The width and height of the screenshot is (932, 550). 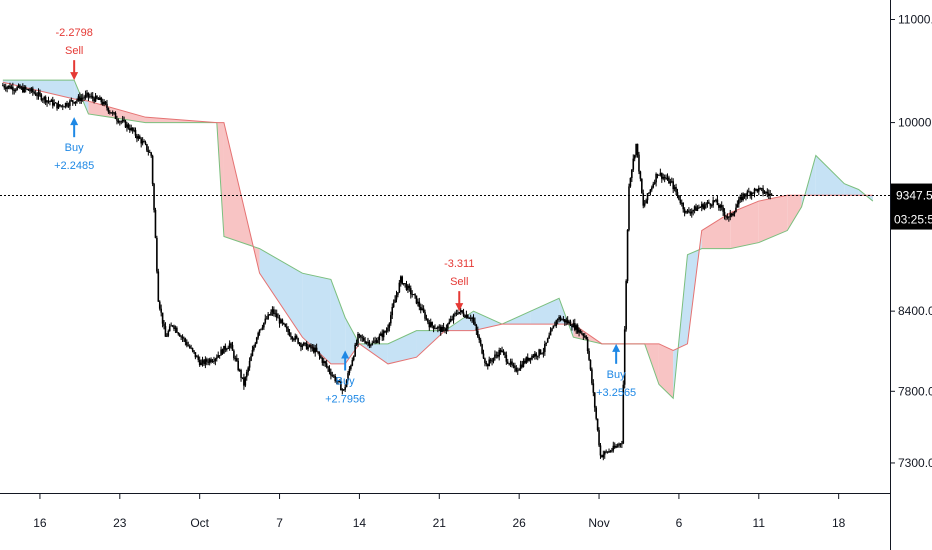 I want to click on sell-signal-pnl: -2.2798, so click(x=74, y=33).